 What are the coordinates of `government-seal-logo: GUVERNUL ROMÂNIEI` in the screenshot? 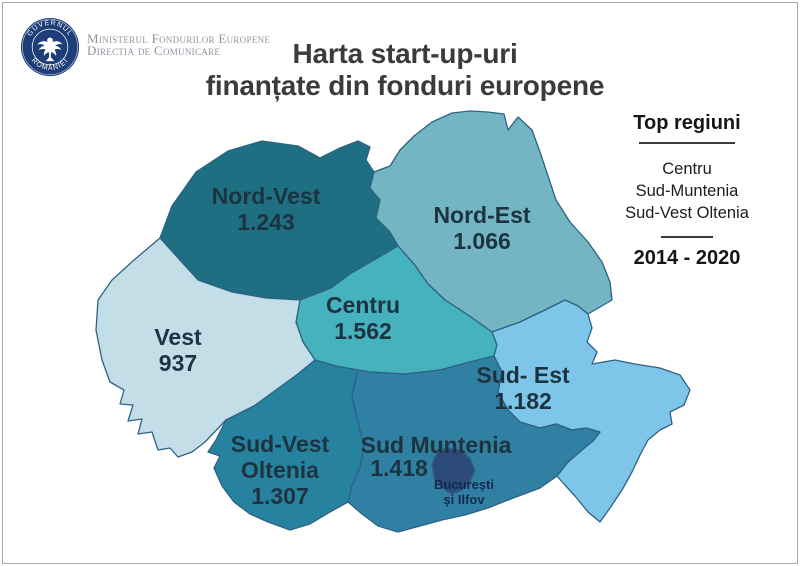 It's located at (50, 47).